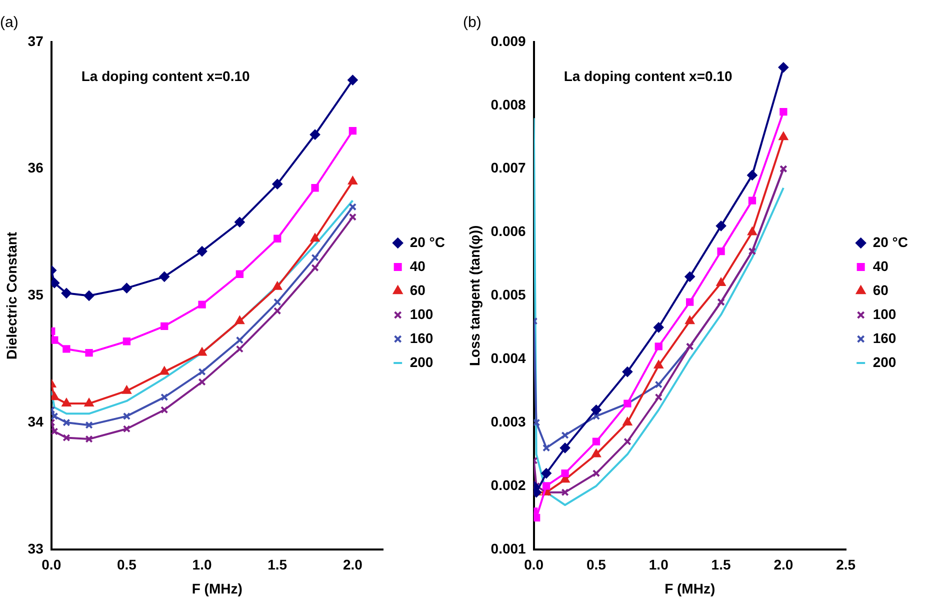  What do you see at coordinates (36, 421) in the screenshot?
I see `y-tick-label: 34` at bounding box center [36, 421].